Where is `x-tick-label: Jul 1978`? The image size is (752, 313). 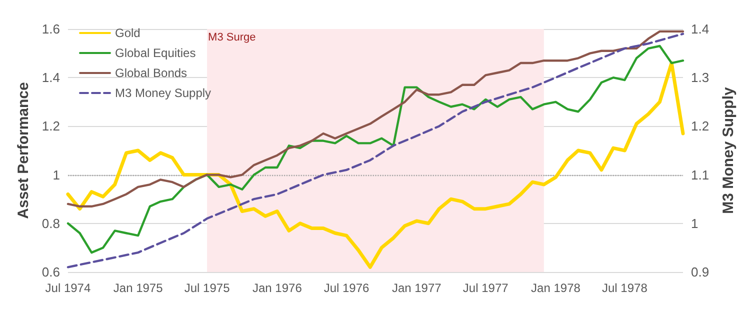 x-tick-label: Jul 1978 is located at coordinates (625, 288).